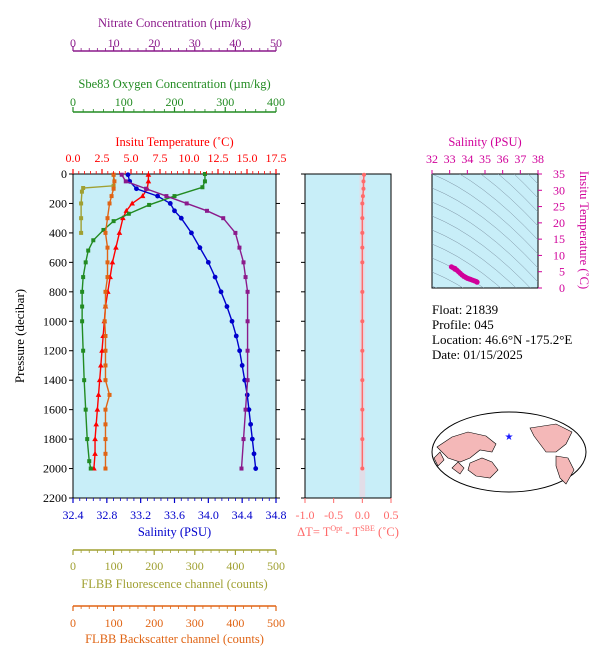 The image size is (609, 663). I want to click on temperature-tick-label: 5.0, so click(131, 158).